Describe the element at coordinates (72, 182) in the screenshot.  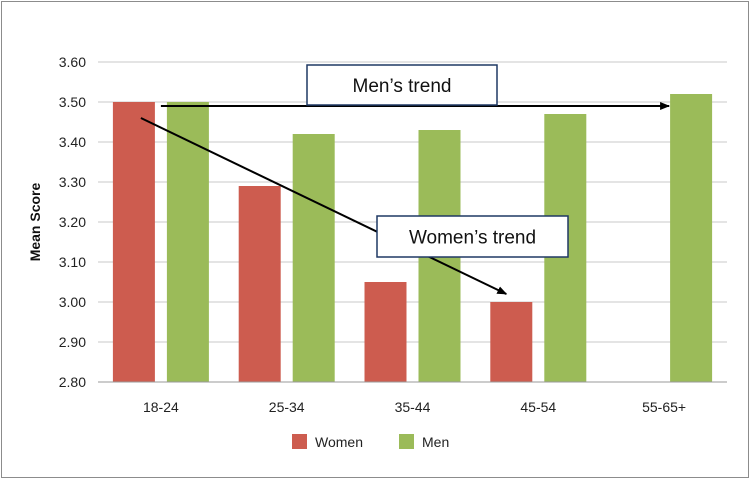
I see `y-tick-label: 3.30` at that location.